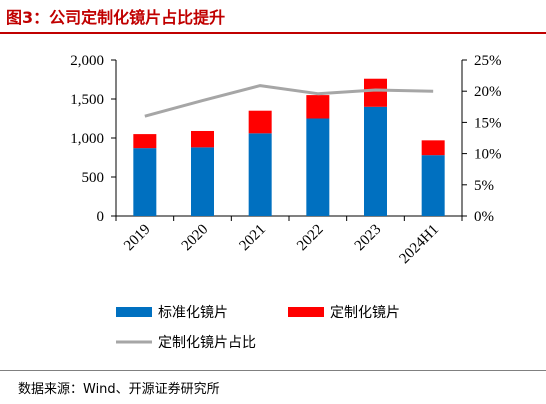  What do you see at coordinates (488, 61) in the screenshot?
I see `right-tick-label: 25%` at bounding box center [488, 61].